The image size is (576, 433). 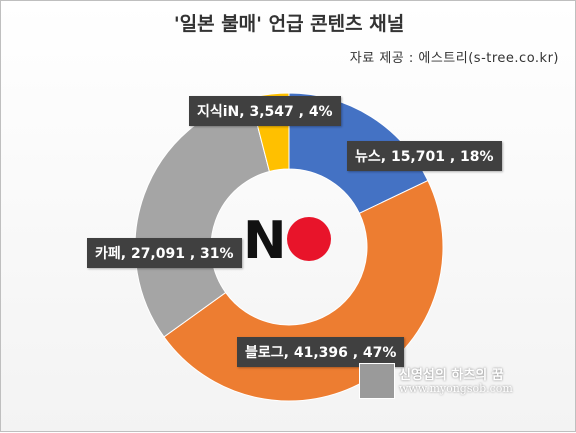 What do you see at coordinates (309, 239) in the screenshot?
I see `no-logo-red-circle` at bounding box center [309, 239].